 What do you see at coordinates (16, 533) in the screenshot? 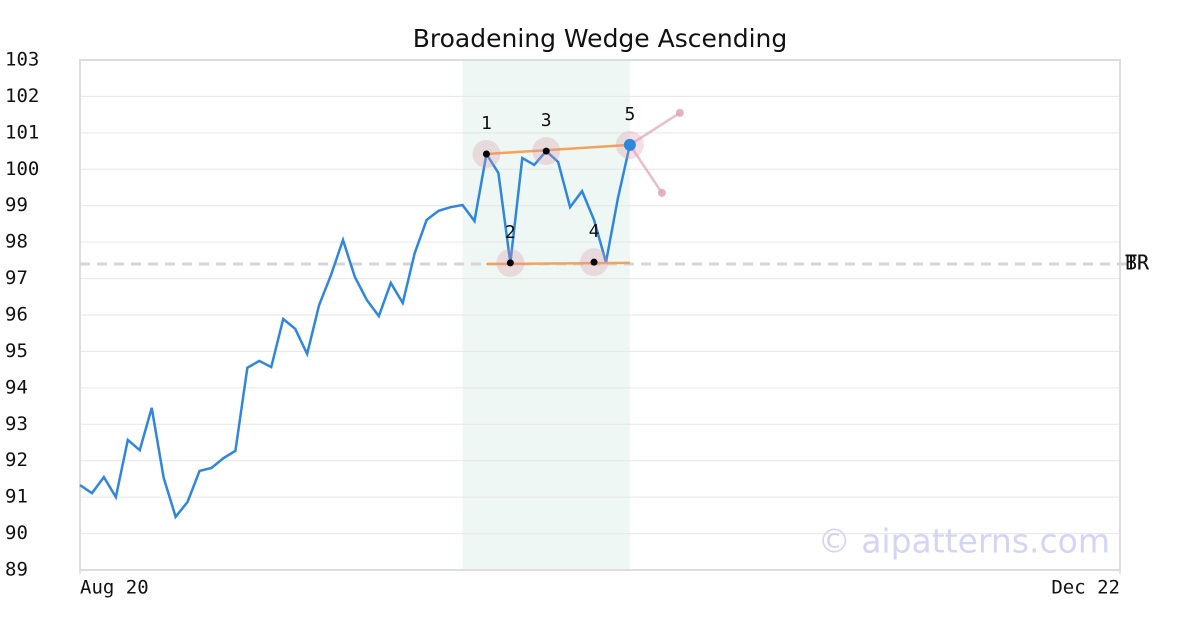
I see `y-tick-label: 90` at bounding box center [16, 533].